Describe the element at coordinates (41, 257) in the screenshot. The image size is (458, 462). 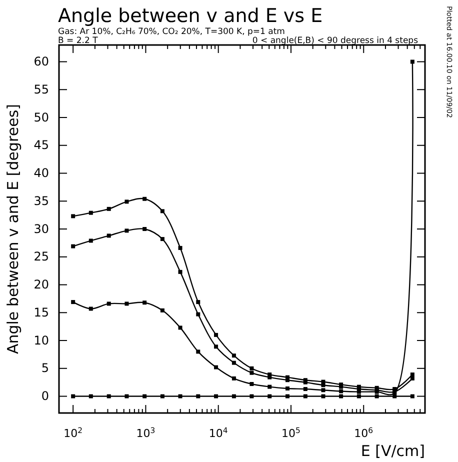
I see `y-tick-label: 25` at that location.